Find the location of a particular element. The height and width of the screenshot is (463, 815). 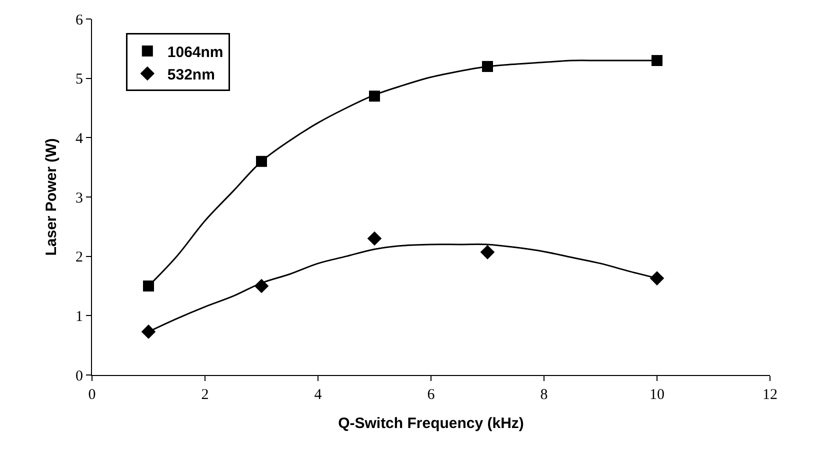

y-axis-title: Laser Power (W) is located at coordinates (51, 197).